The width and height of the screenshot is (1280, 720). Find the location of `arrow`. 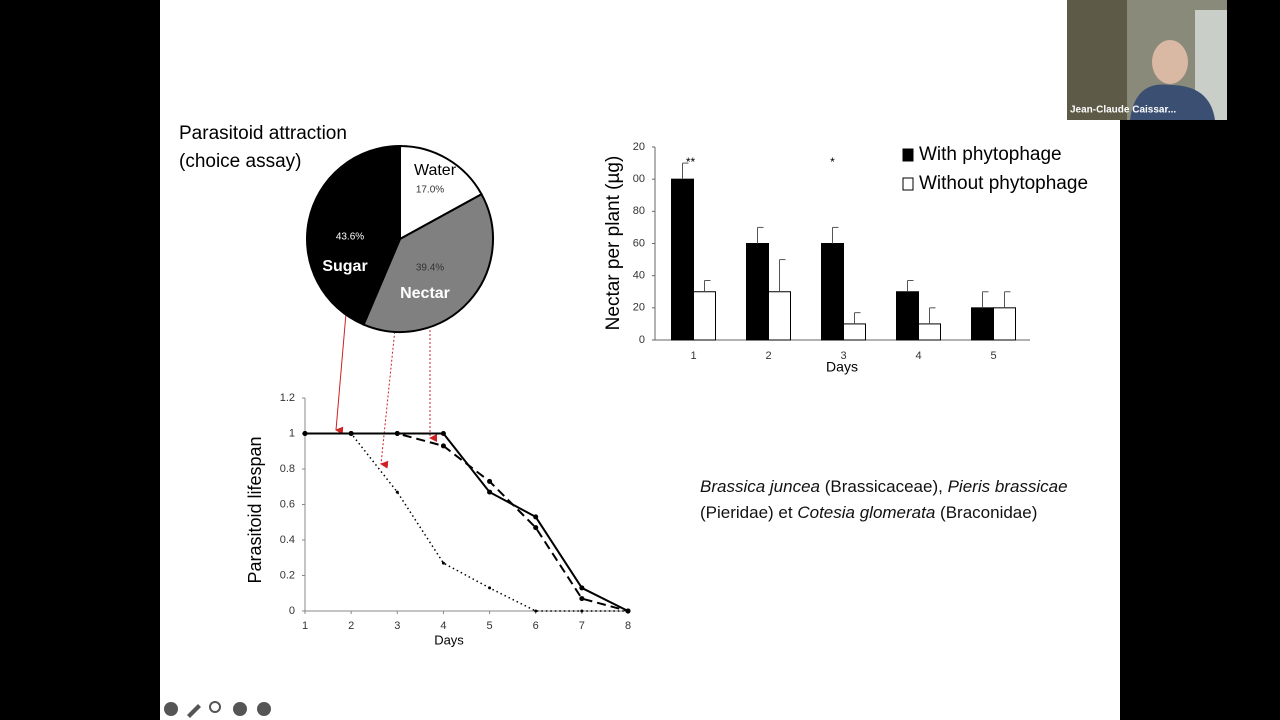

arrow is located at coordinates (389, 384).